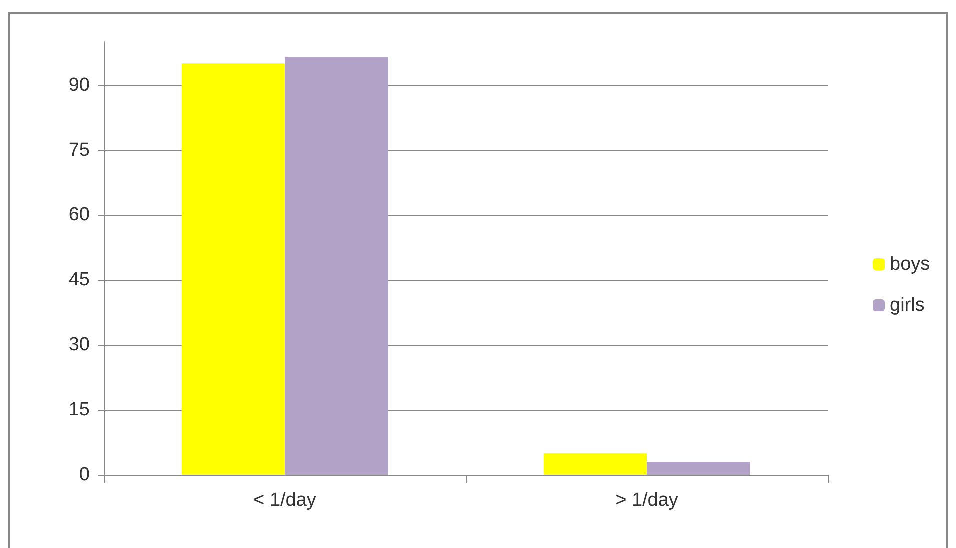 The width and height of the screenshot is (956, 548). What do you see at coordinates (79, 215) in the screenshot?
I see `y-tick-label: 60` at bounding box center [79, 215].